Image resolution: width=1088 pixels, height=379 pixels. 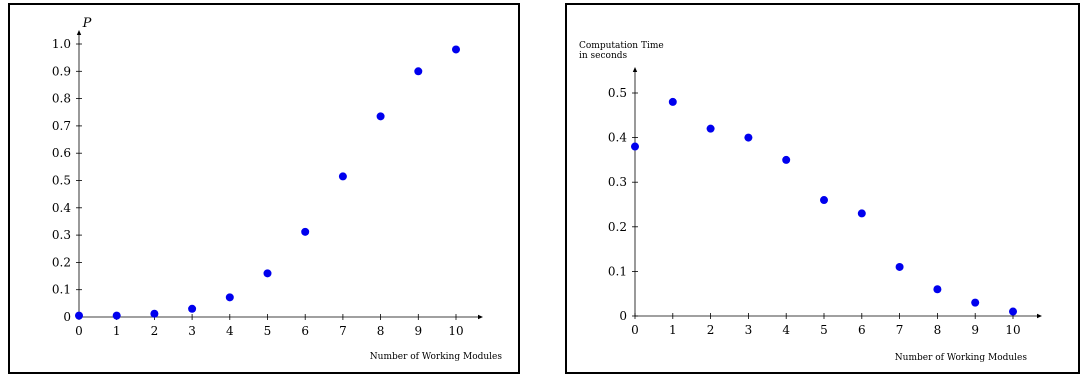 What do you see at coordinates (87, 23) in the screenshot?
I see `y-axis-label: P` at bounding box center [87, 23].